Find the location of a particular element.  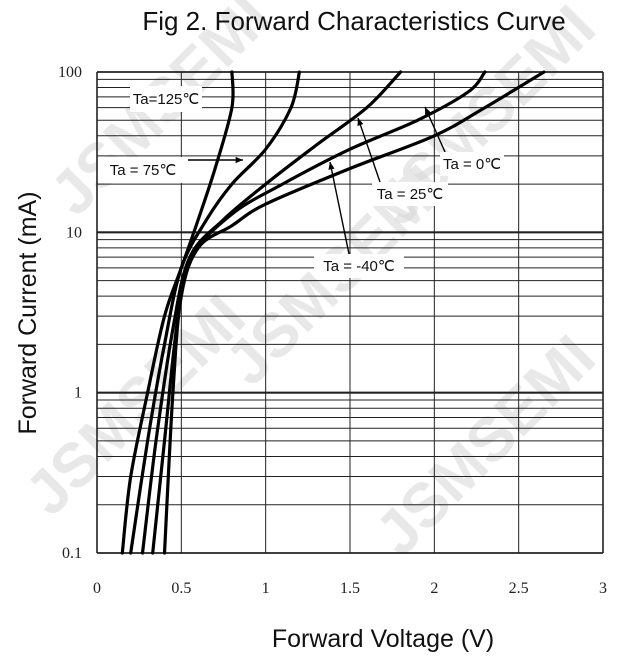

y-axis-title: Forward Current (mA) is located at coordinates (28, 312).